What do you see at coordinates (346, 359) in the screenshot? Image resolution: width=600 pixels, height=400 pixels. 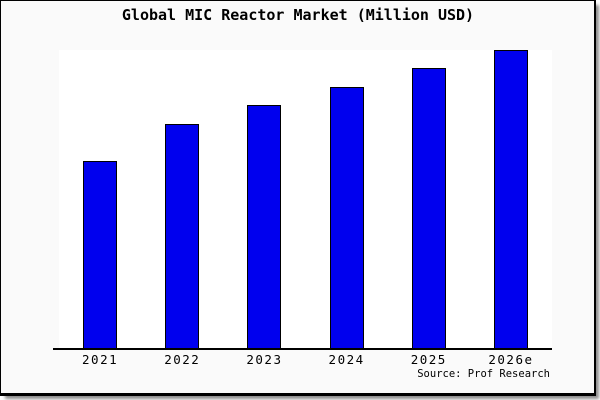 I see `tick-label-2024: 2024` at bounding box center [346, 359].